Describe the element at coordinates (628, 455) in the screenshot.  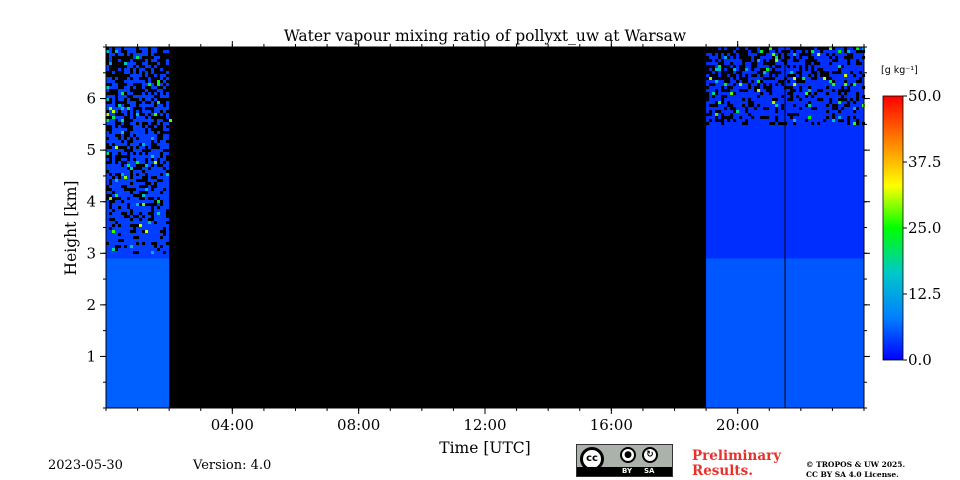
I see `by-icon: ●` at that location.